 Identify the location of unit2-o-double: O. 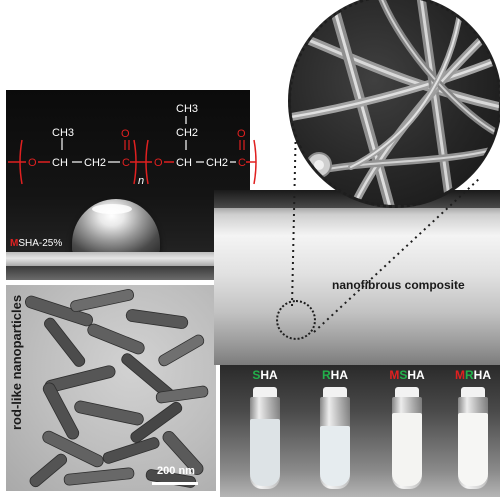
(241, 134).